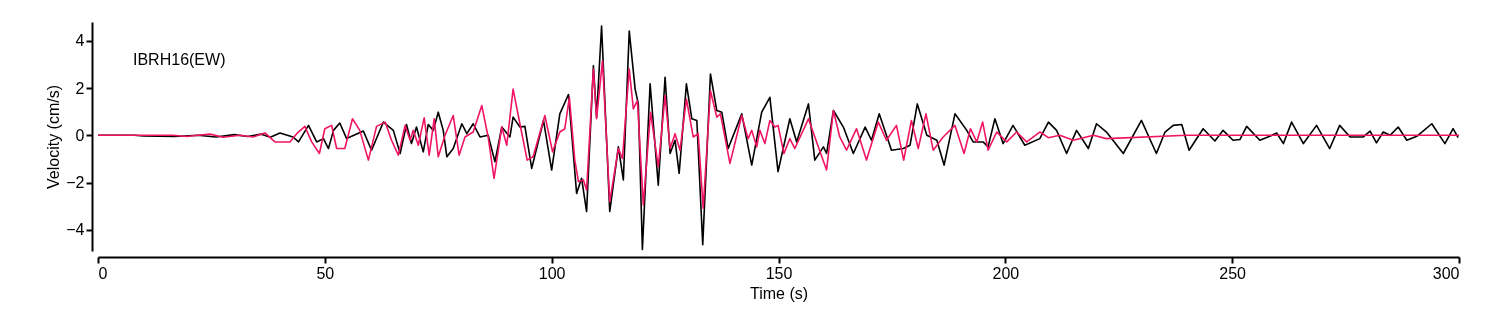 The width and height of the screenshot is (1509, 333). Describe the element at coordinates (75, 230) in the screenshot. I see `y-tick-label: −4` at that location.